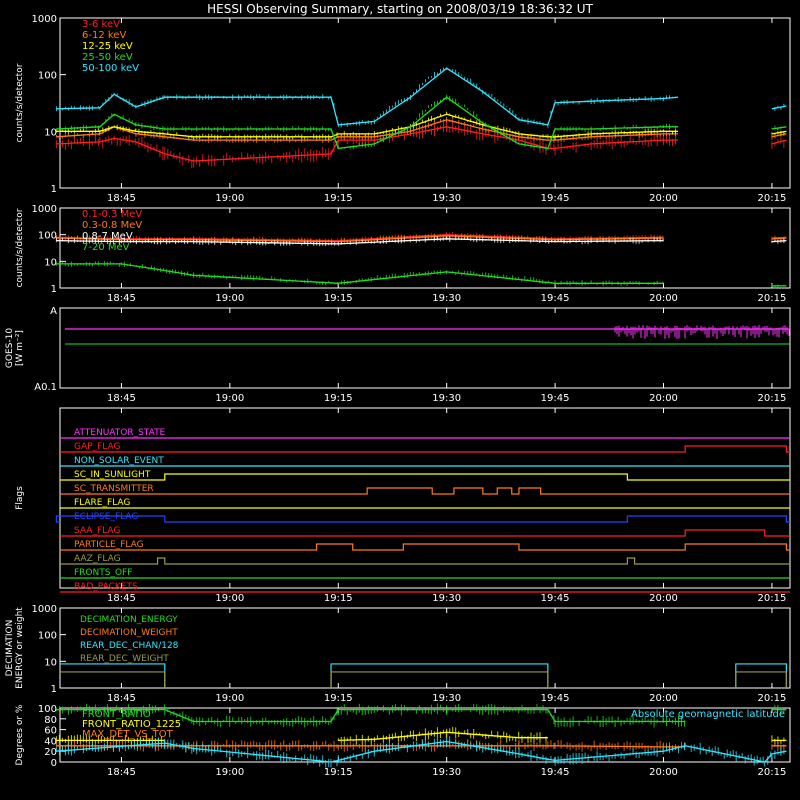 Image resolution: width=800 pixels, height=800 pixels. What do you see at coordinates (124, 659) in the screenshot?
I see `legend-entry: REAR_DEC_WEIGHT` at bounding box center [124, 659].